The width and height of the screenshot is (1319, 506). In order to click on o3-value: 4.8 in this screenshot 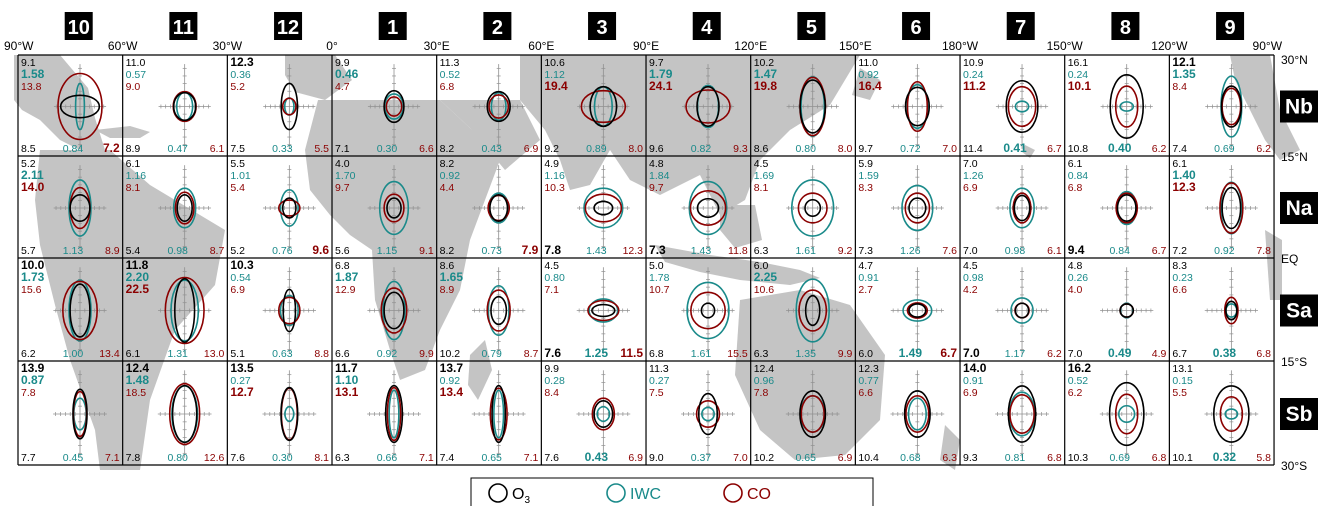, I will do `click(656, 164)`.